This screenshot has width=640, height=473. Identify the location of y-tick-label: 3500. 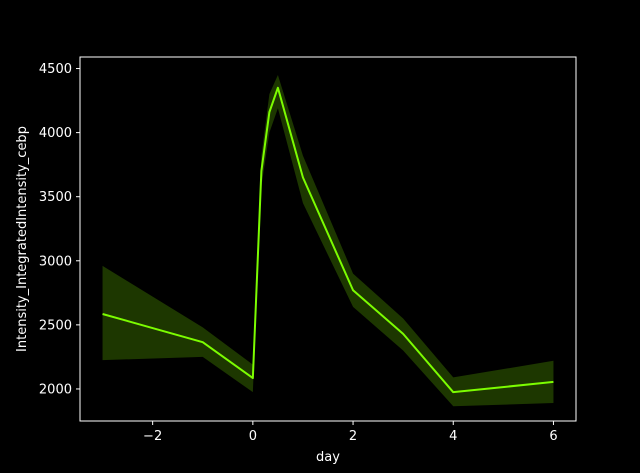
(55, 197).